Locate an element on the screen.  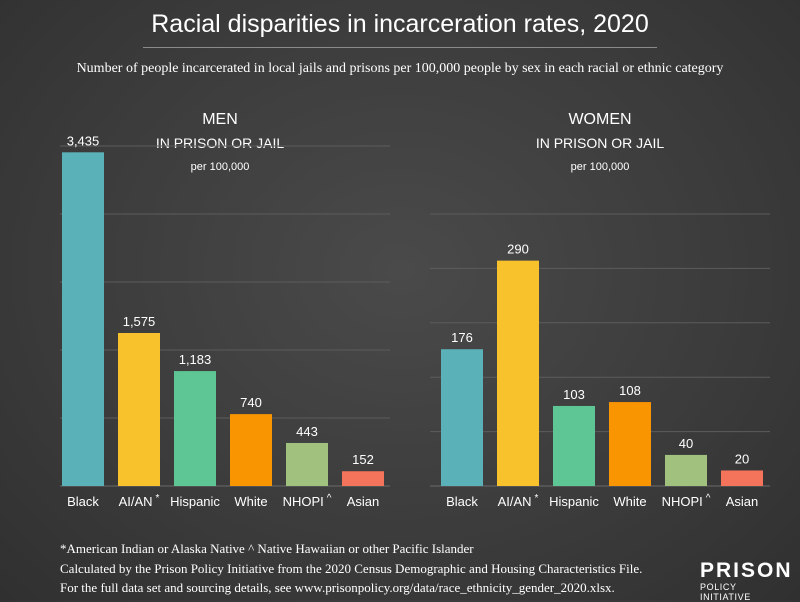
women-category-label-asian: Asian is located at coordinates (742, 501).